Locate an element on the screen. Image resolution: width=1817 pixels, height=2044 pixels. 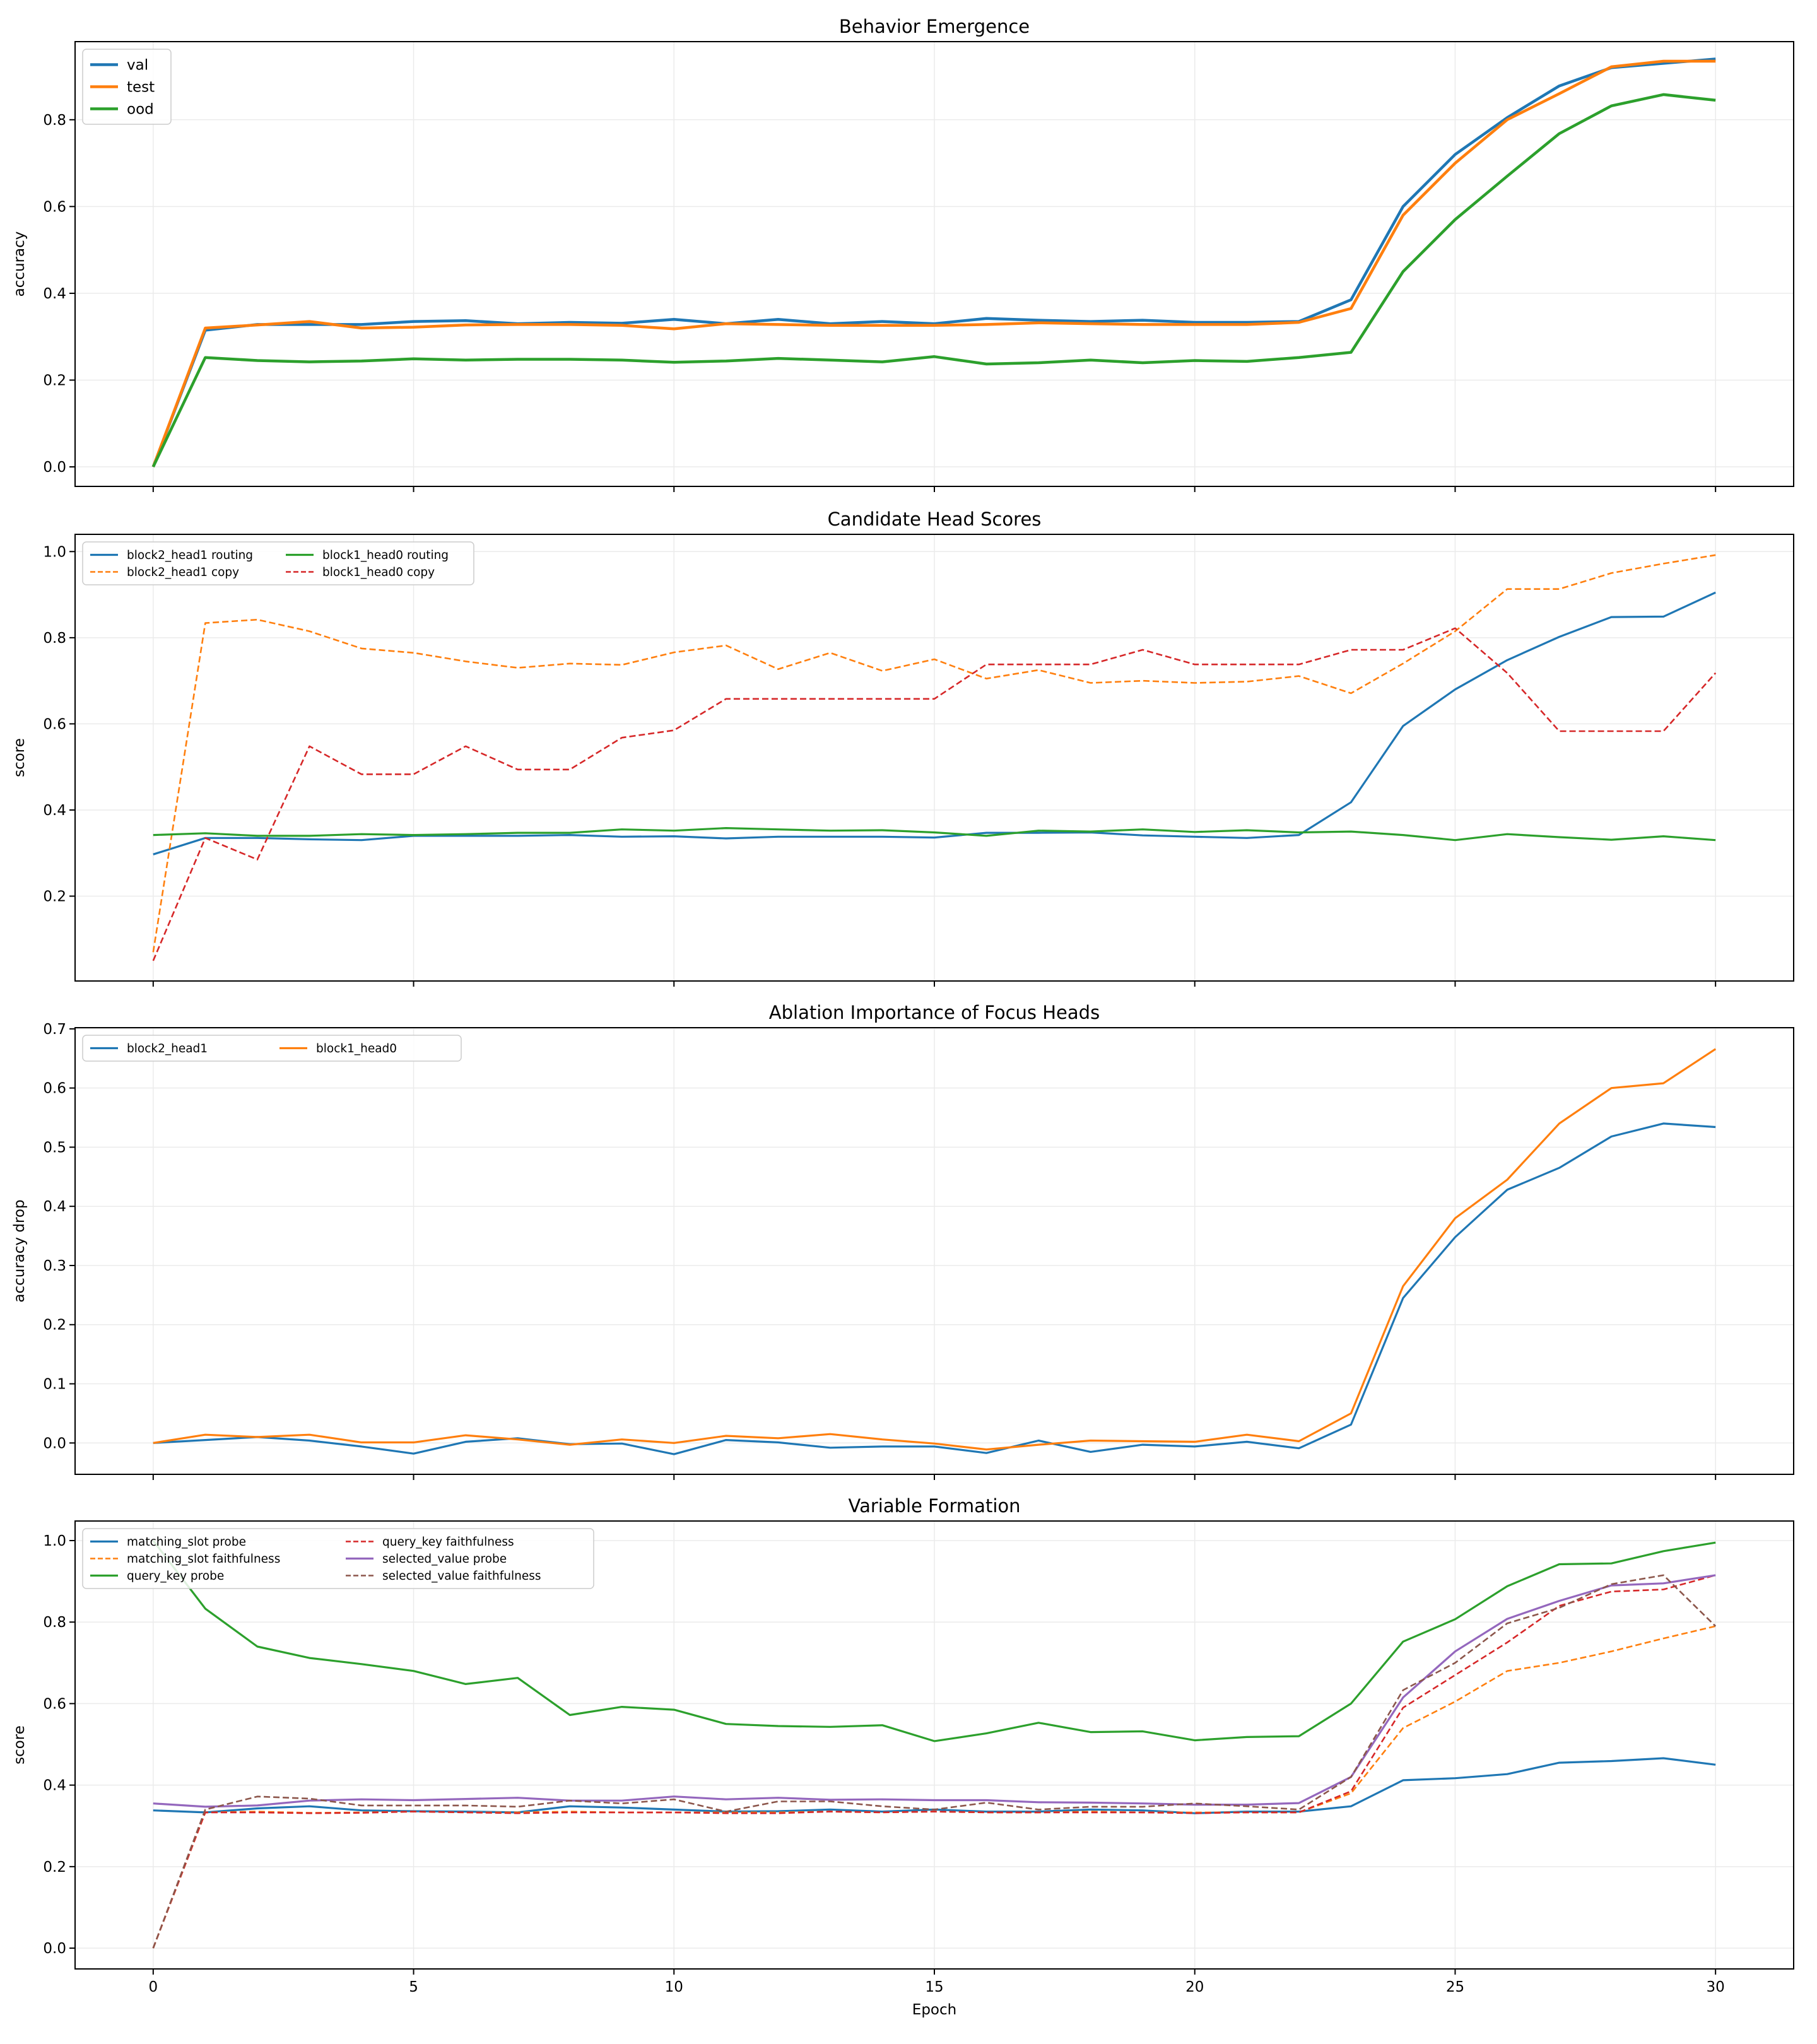
x-tick-label: 25 is located at coordinates (1455, 1987).